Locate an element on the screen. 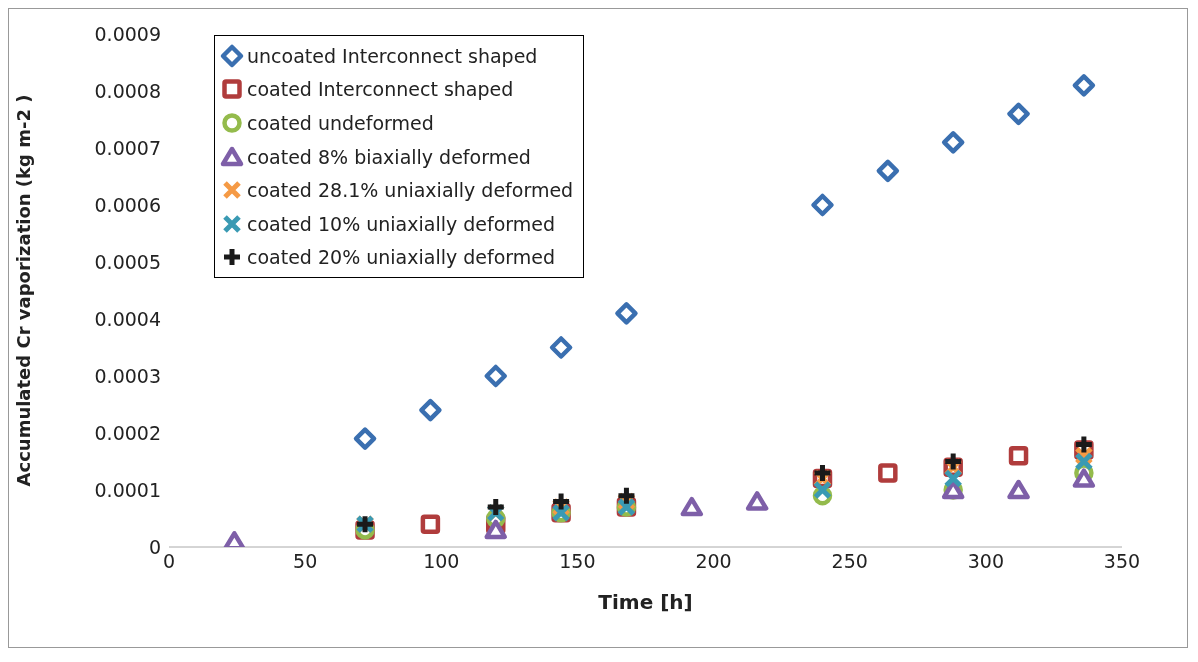 Image resolution: width=1198 pixels, height=662 pixels. y-tick-label: 0.0007 is located at coordinates (127, 147).